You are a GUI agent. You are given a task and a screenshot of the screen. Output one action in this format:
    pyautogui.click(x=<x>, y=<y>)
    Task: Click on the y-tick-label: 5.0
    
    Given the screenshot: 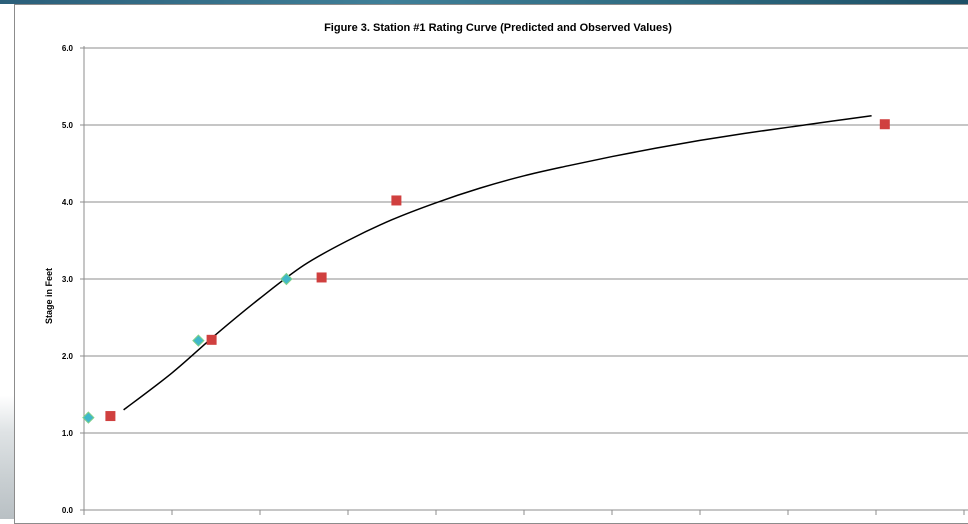 What is the action you would take?
    pyautogui.click(x=68, y=125)
    